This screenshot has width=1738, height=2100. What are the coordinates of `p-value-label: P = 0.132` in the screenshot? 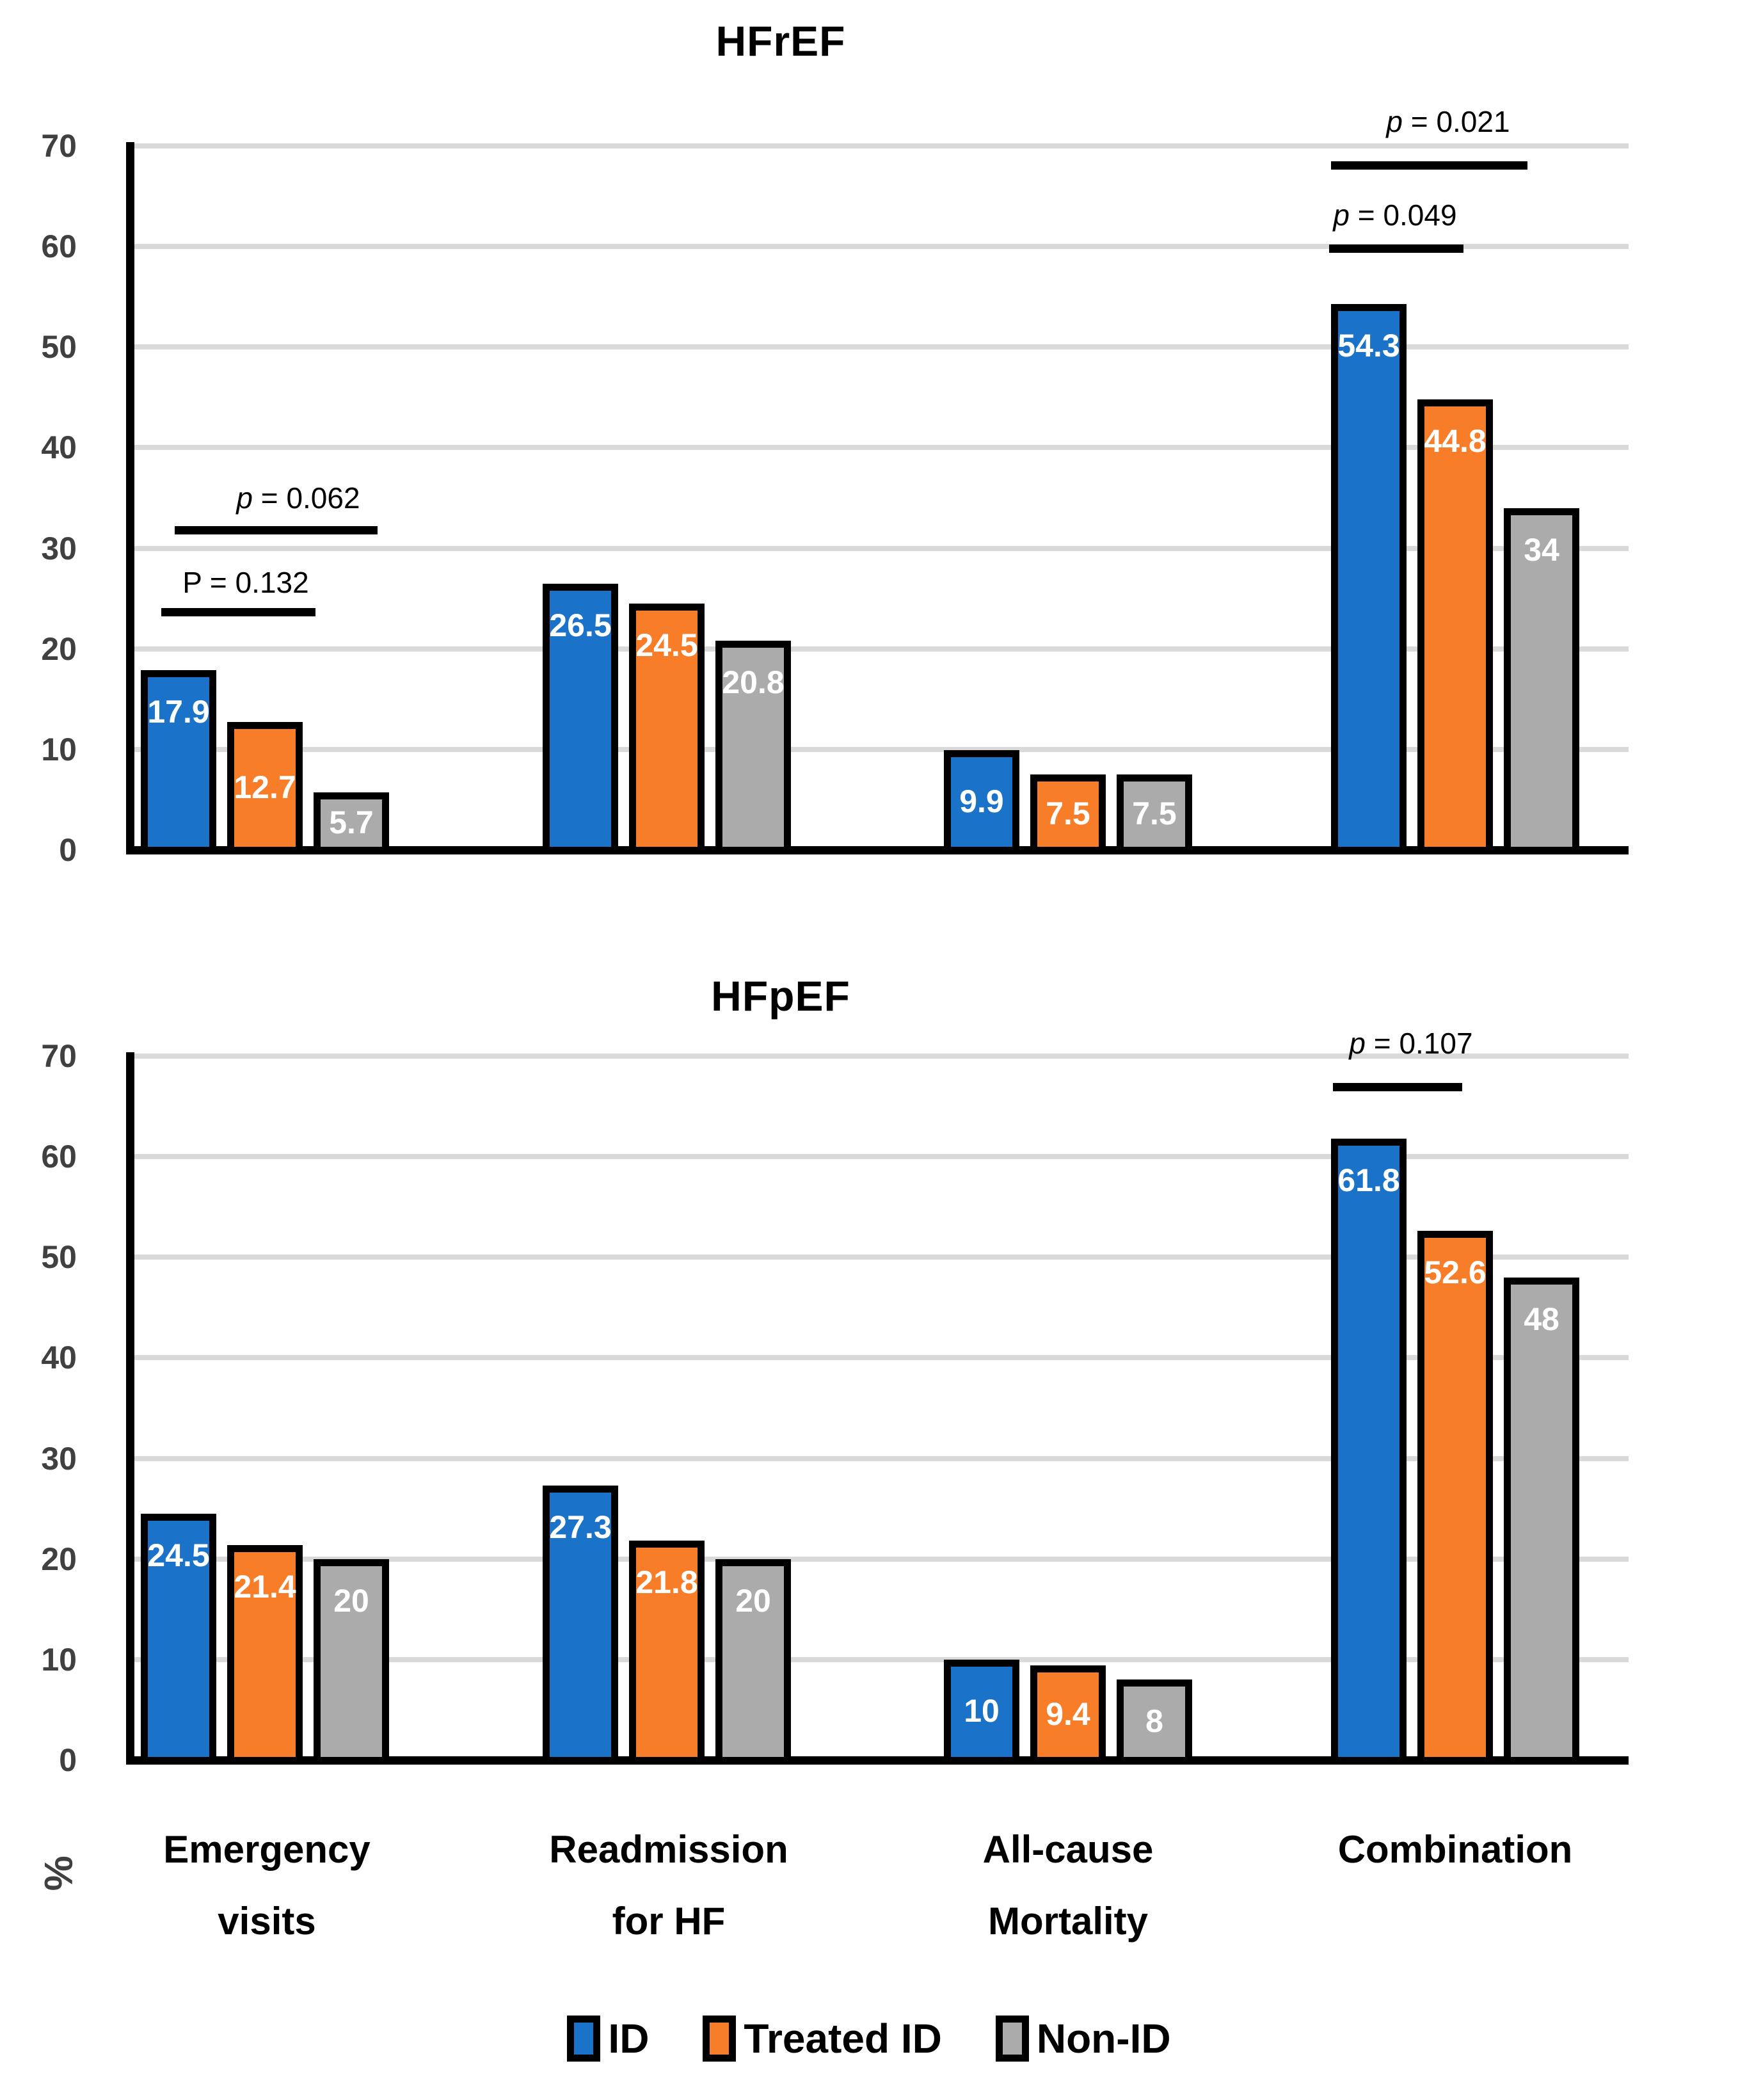 It's located at (245, 582).